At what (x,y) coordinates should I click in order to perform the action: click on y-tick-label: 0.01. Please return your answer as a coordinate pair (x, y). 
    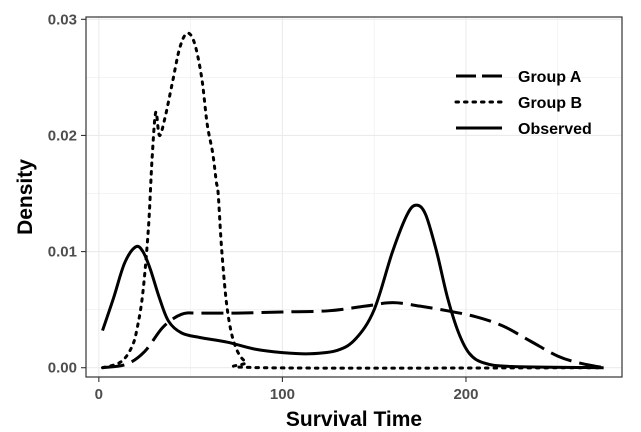
    Looking at the image, I should click on (62, 252).